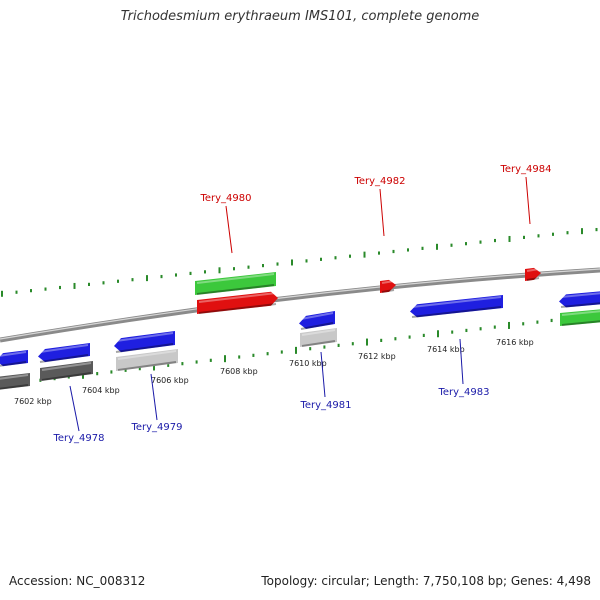 The height and width of the screenshot is (600, 600). What do you see at coordinates (515, 342) in the screenshot?
I see `scale-label: 7616 kbp` at bounding box center [515, 342].